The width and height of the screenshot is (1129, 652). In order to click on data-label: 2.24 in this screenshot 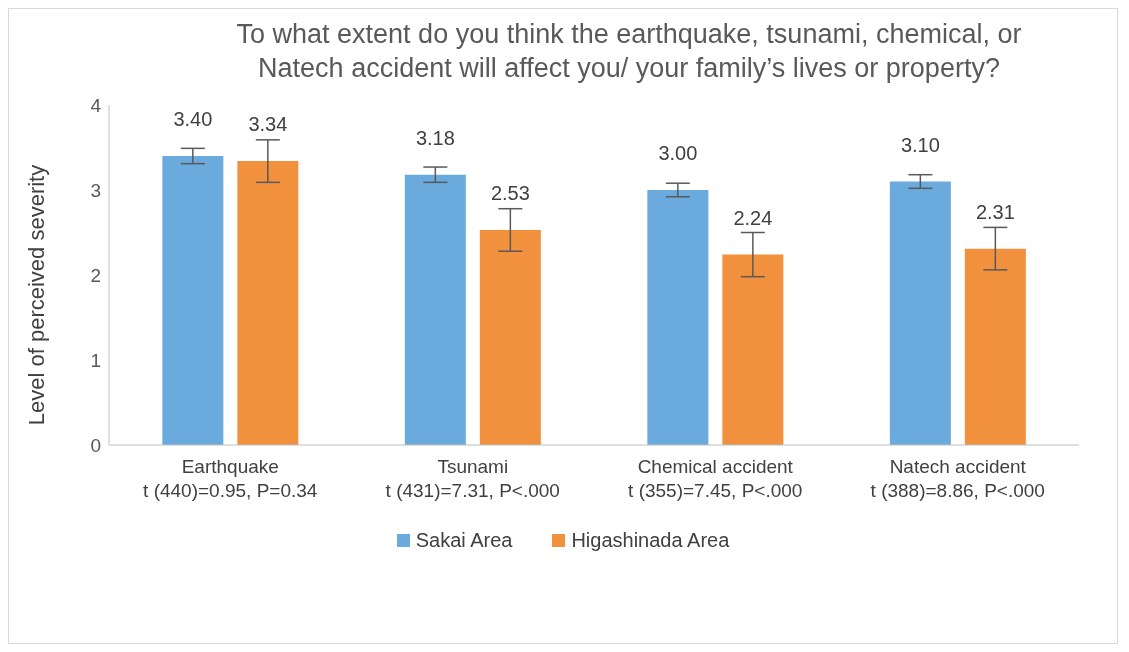, I will do `click(753, 217)`.